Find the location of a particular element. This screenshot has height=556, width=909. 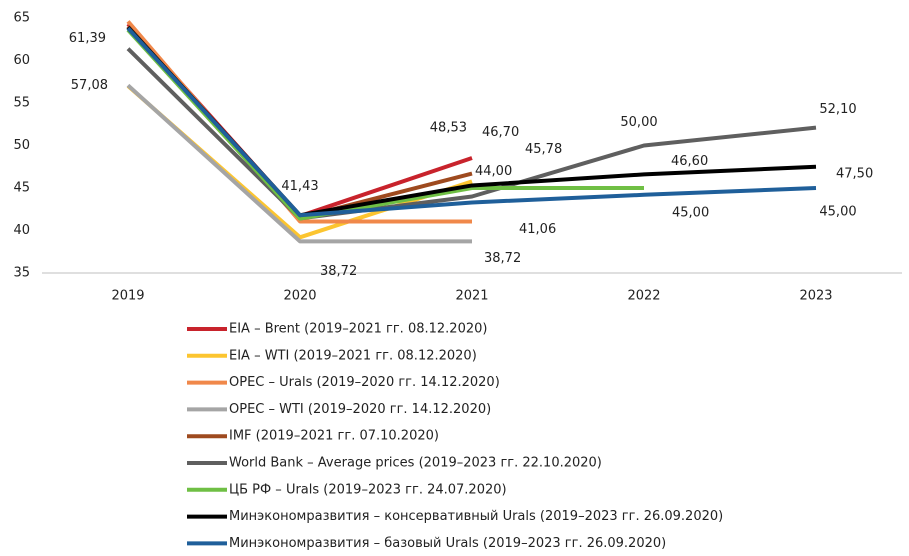

y-tick-label: 45 is located at coordinates (21, 188).